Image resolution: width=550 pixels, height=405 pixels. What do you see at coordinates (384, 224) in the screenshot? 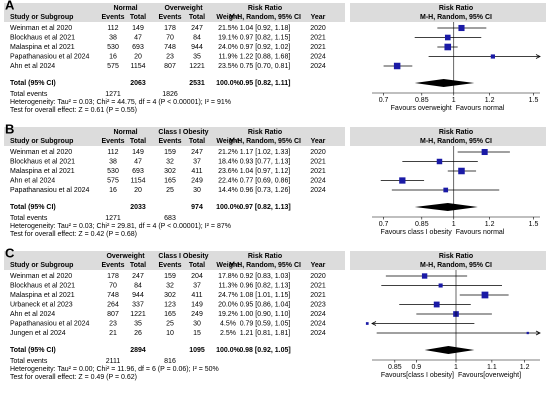
I see `x-tick-label: 0.7` at bounding box center [384, 224].